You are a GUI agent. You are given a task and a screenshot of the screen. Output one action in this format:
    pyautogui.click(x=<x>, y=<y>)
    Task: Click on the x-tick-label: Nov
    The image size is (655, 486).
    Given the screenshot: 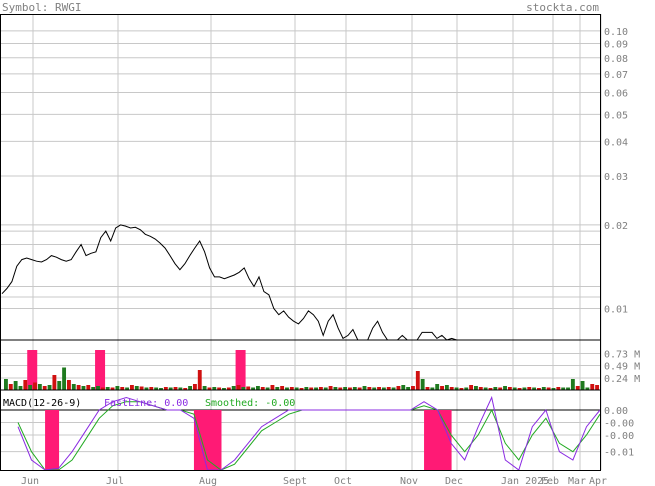 What is the action you would take?
    pyautogui.click(x=409, y=481)
    